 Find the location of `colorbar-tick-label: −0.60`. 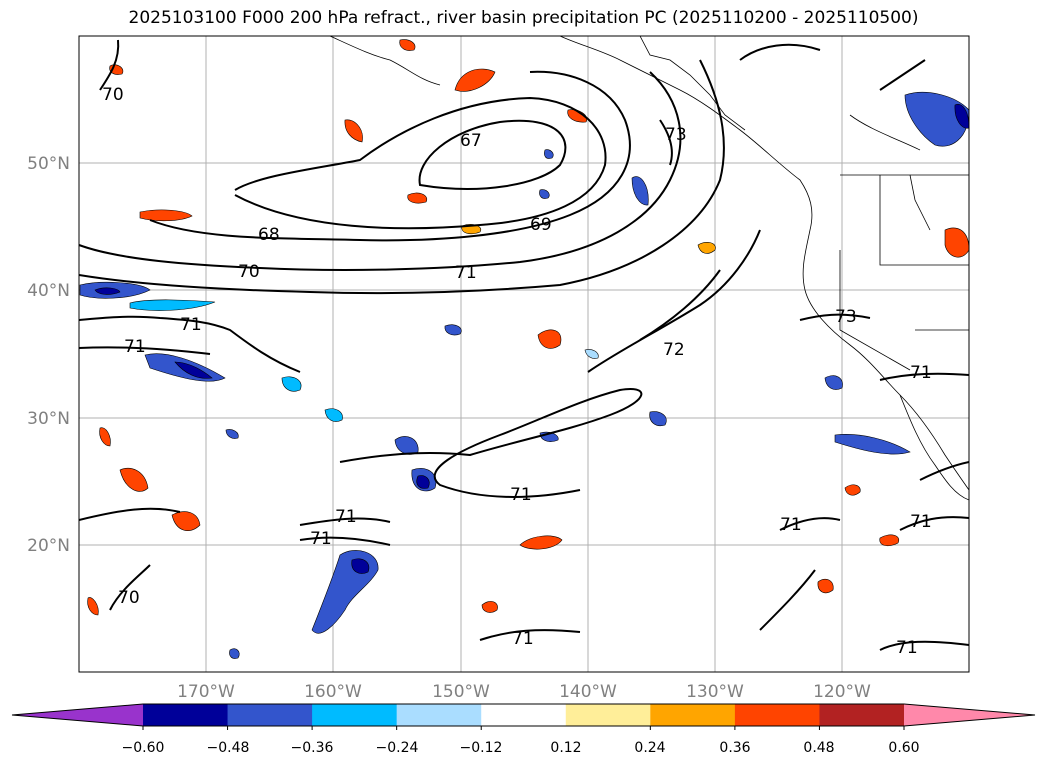

colorbar-tick-label: −0.60 is located at coordinates (143, 748).